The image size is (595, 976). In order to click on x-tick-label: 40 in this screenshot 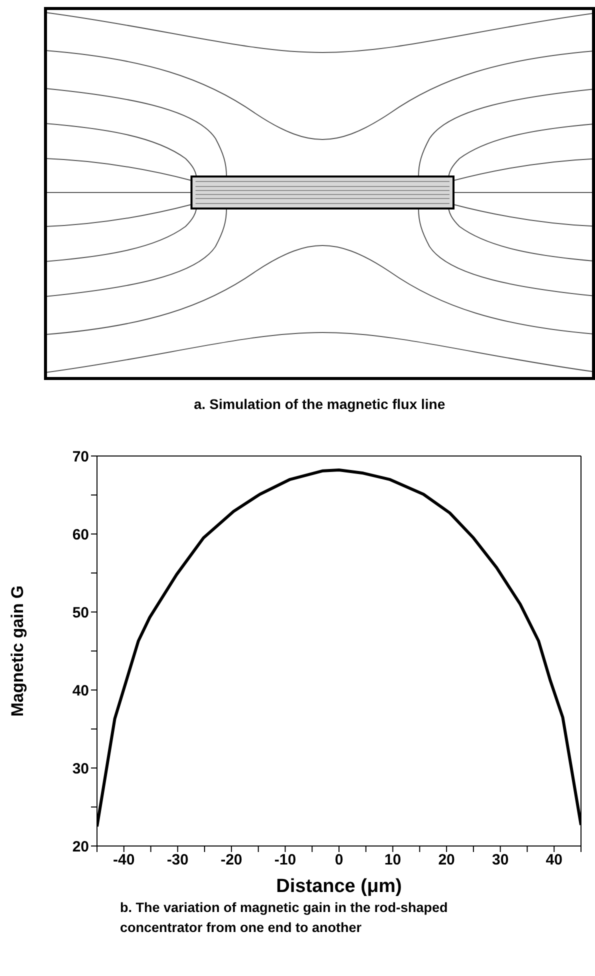, I will do `click(554, 860)`.